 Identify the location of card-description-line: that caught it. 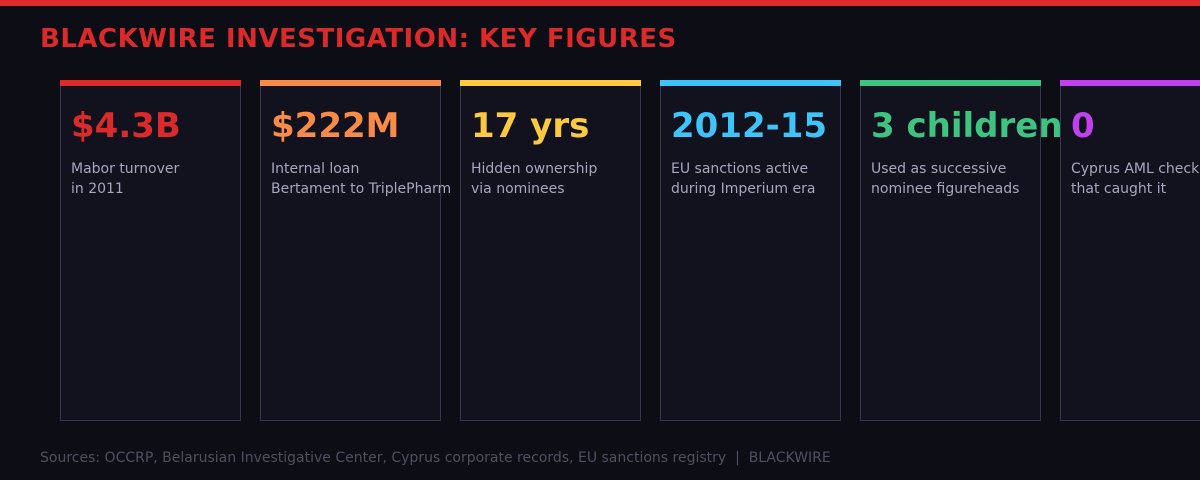
(1119, 189).